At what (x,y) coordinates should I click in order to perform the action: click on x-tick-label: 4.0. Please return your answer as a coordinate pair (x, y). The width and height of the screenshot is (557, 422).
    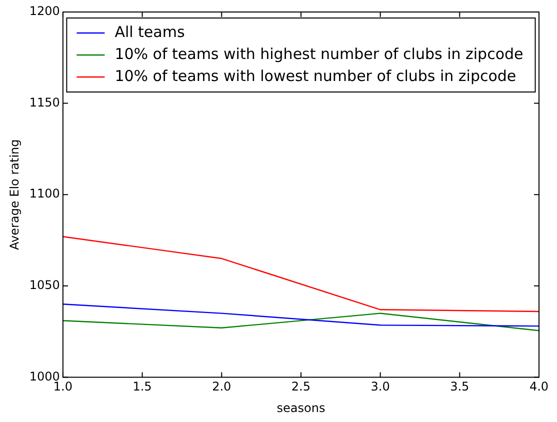
    Looking at the image, I should click on (539, 387).